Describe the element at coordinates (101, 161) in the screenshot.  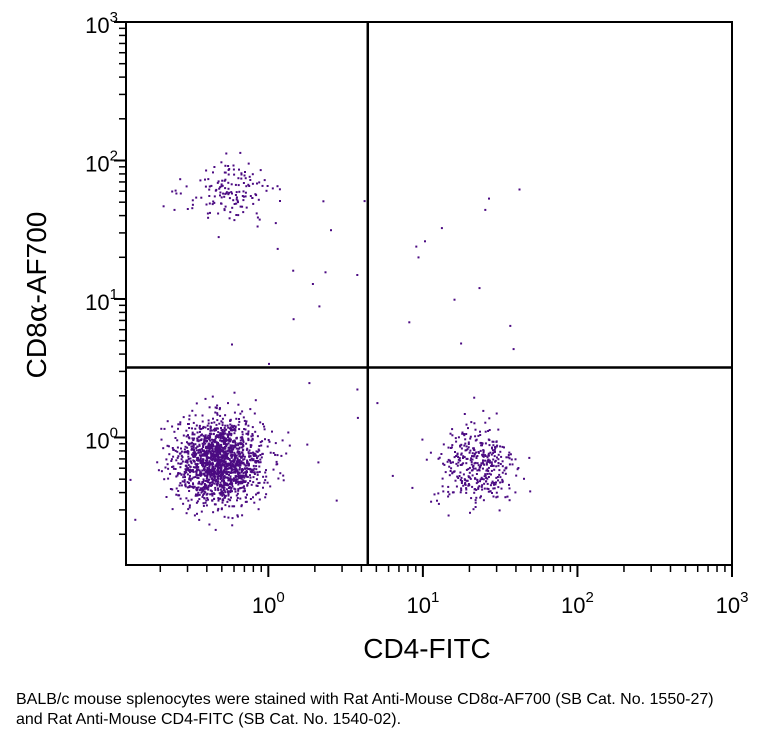
I see `y-tick-label: 102` at that location.